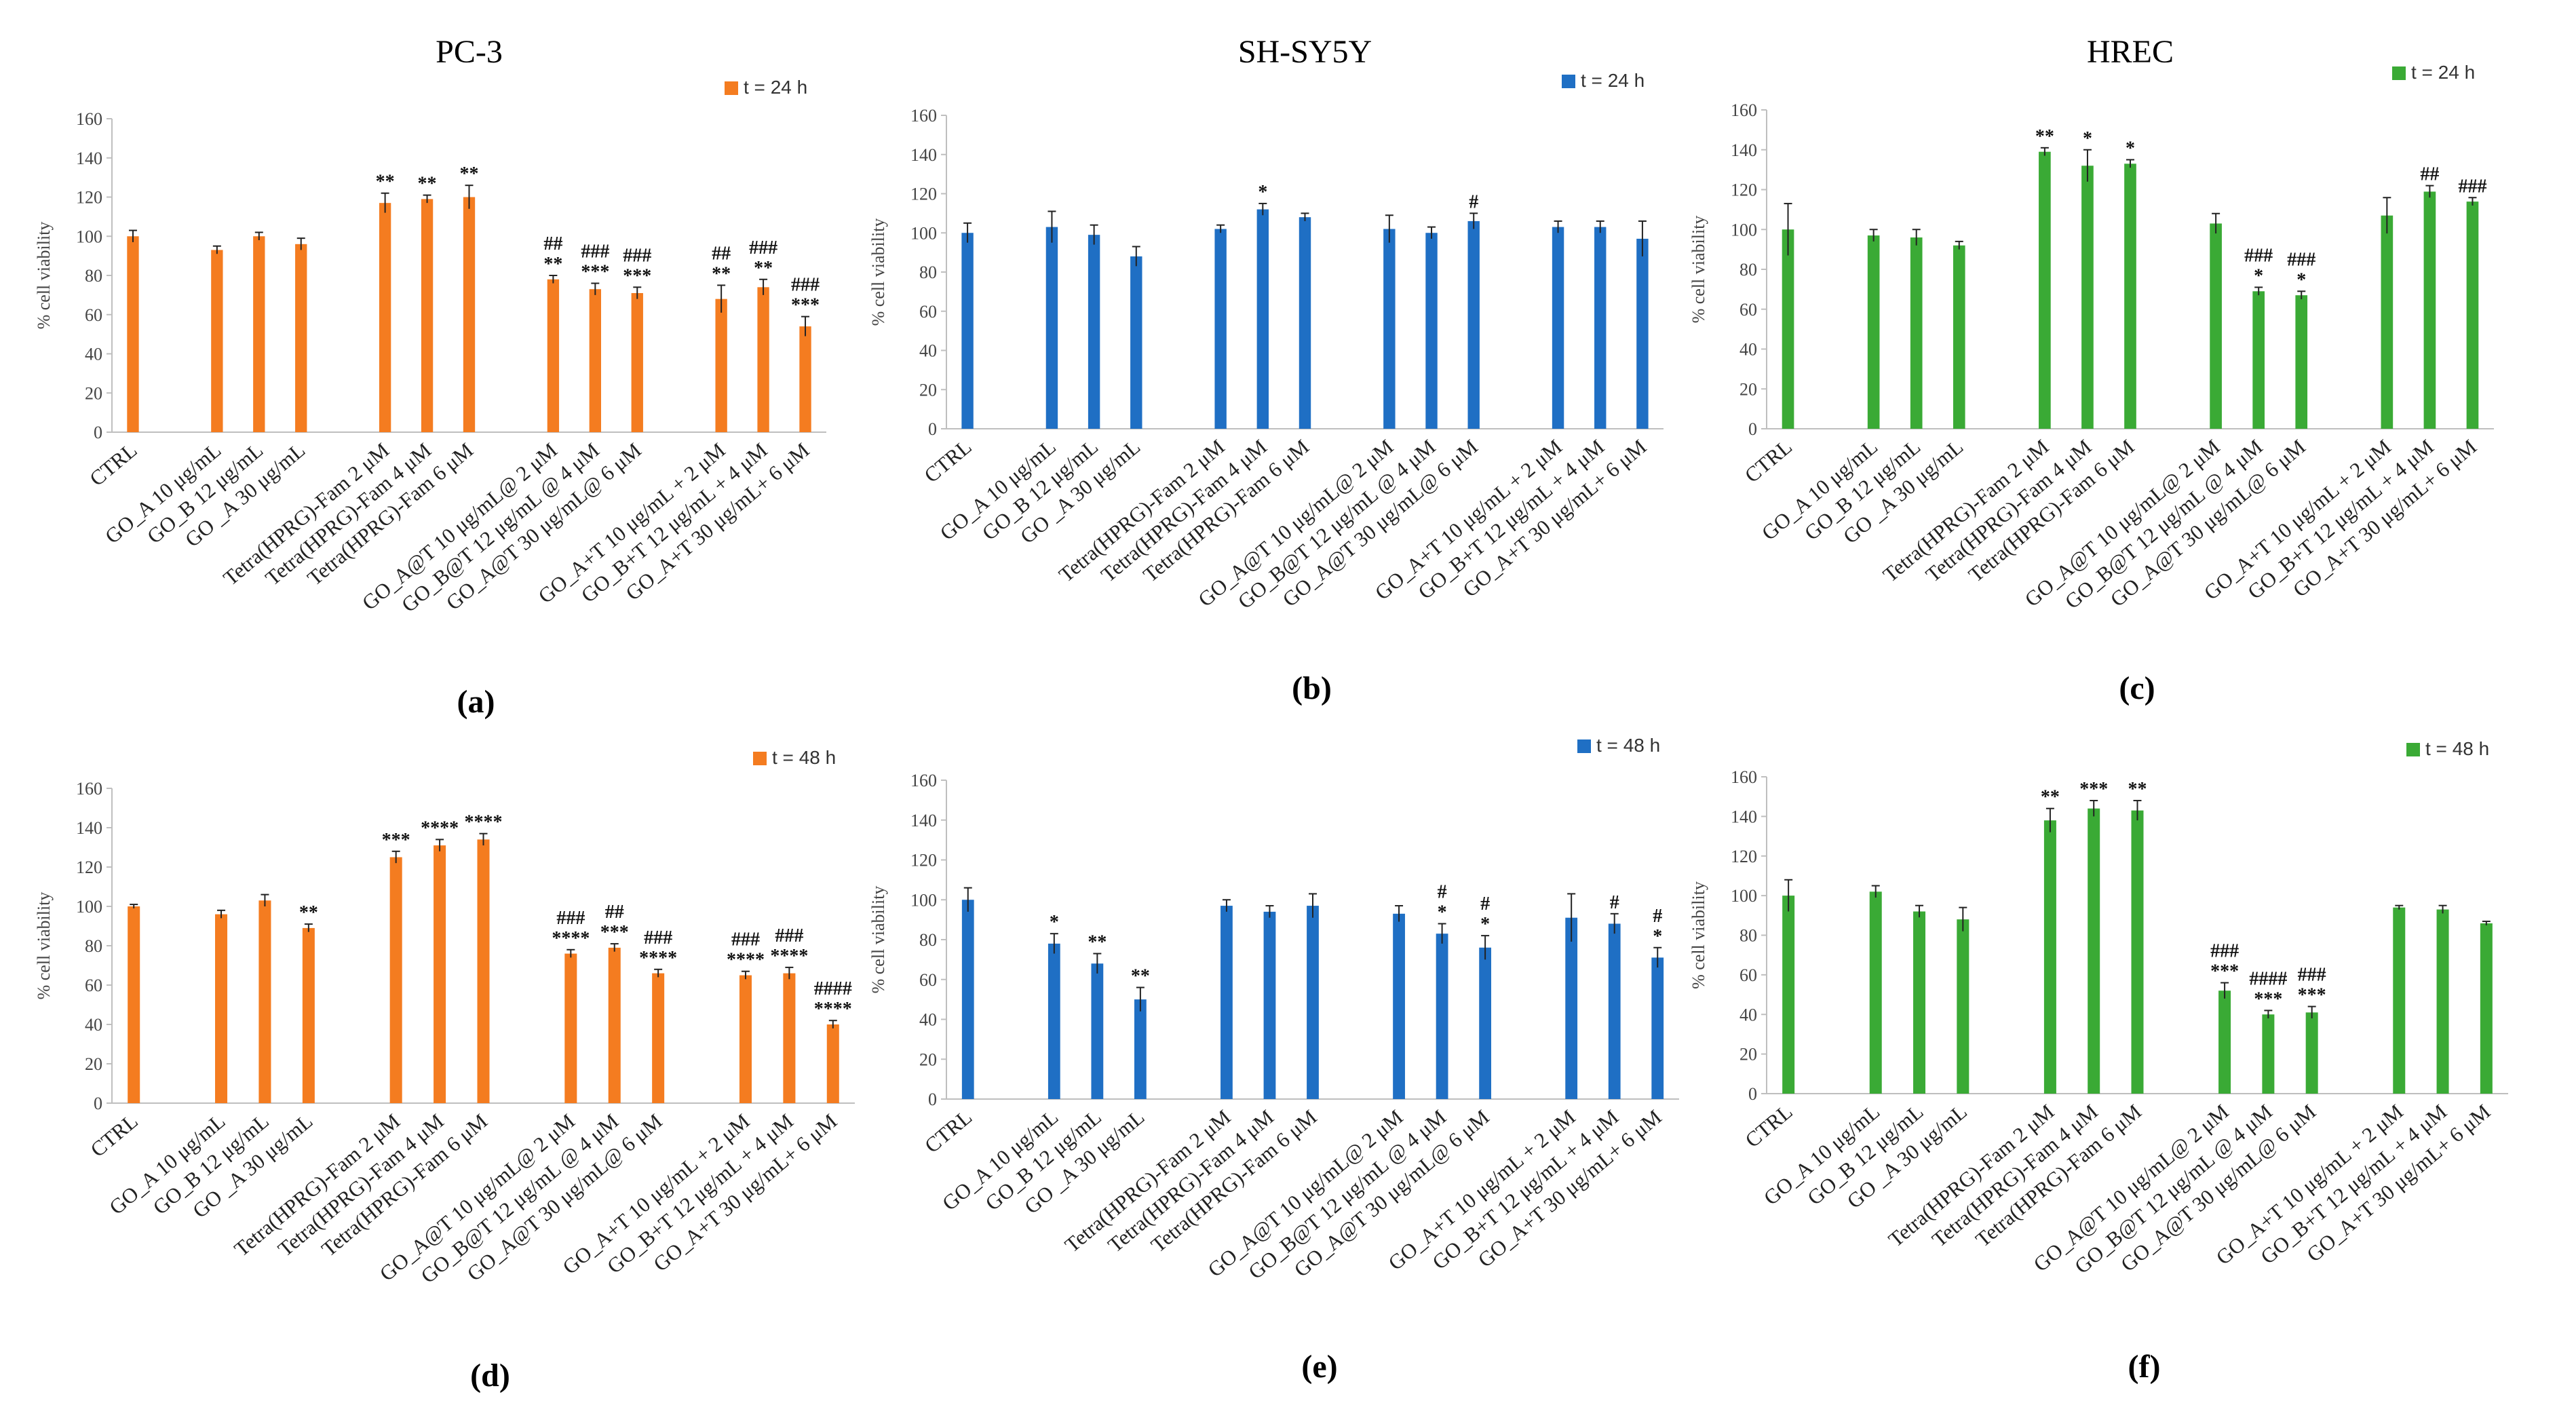 Image resolution: width=2576 pixels, height=1403 pixels. I want to click on significance-label: ****, so click(746, 960).